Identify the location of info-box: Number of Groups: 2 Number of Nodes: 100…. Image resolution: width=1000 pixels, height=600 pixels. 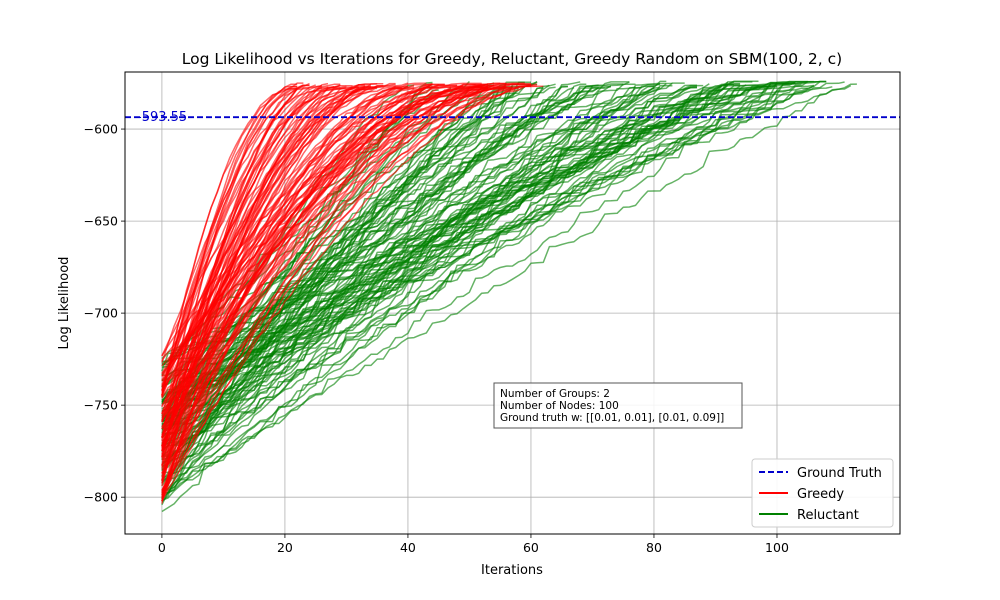
(618, 405).